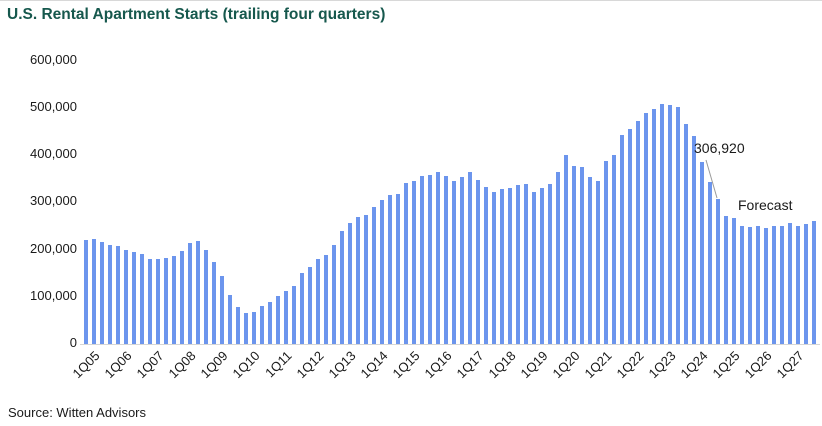 Image resolution: width=822 pixels, height=426 pixels. Describe the element at coordinates (53, 201) in the screenshot. I see `y-axis-tick-label: 300,000` at that location.